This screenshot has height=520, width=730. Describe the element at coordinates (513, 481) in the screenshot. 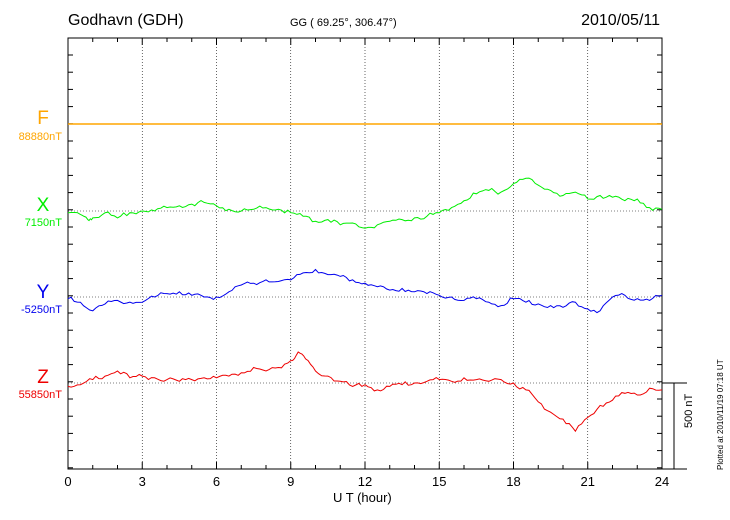

I see `x-tick-label: 18` at that location.